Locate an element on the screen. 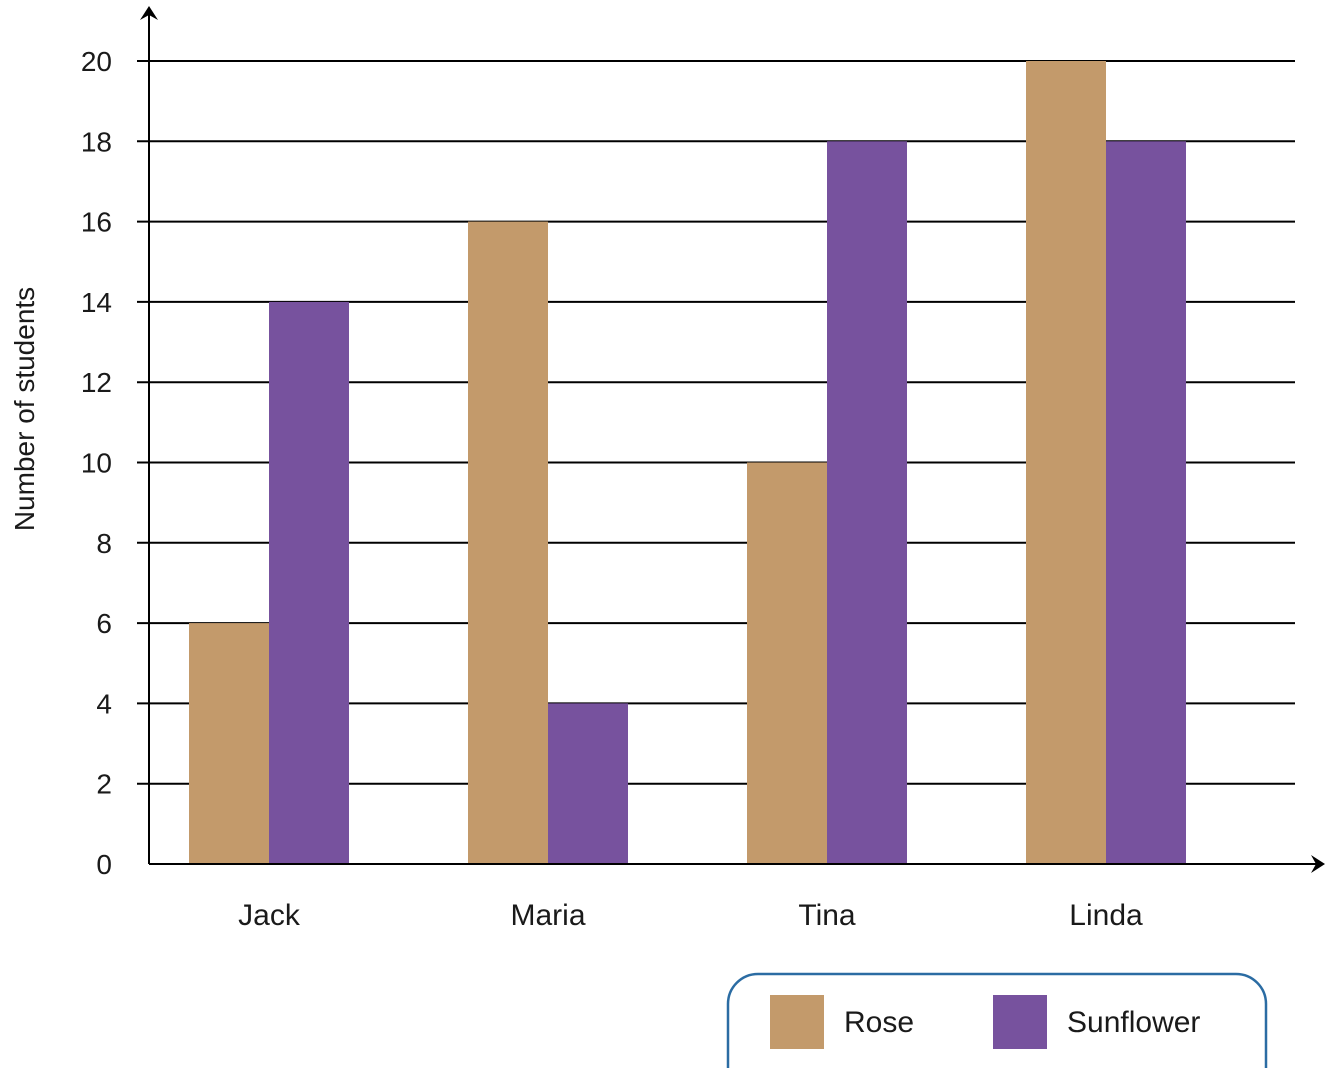  y-tick-label: 18 is located at coordinates (96, 141).